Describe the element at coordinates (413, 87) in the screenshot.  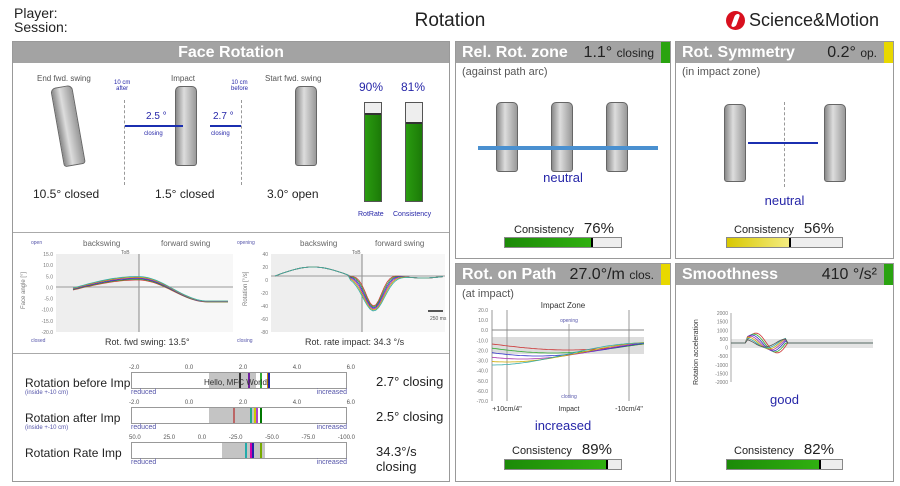
I see `consistency-percent: 81%` at that location.